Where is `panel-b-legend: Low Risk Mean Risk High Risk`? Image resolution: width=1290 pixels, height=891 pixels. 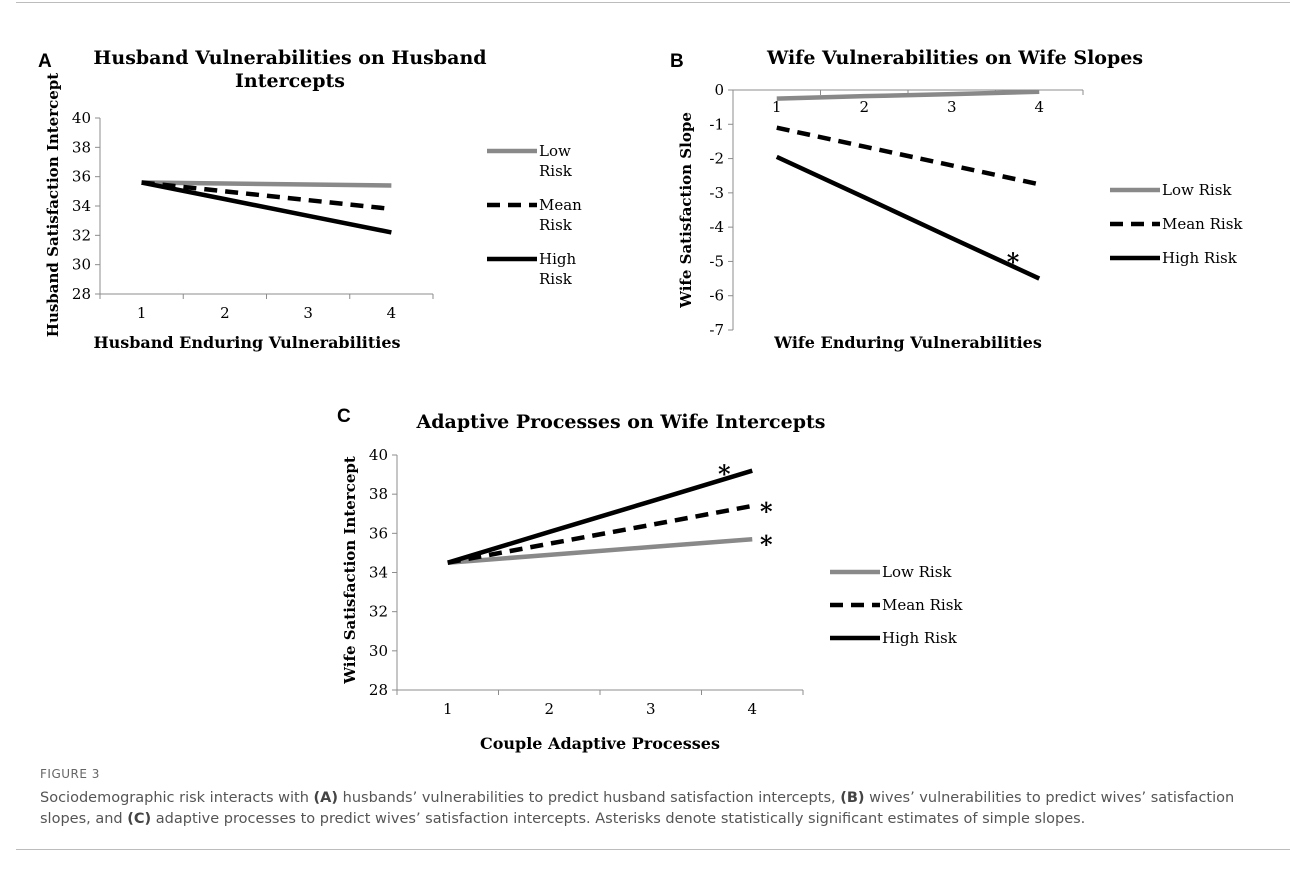
panel-b-legend: Low Risk Mean Risk High Risk is located at coordinates (1176, 224).